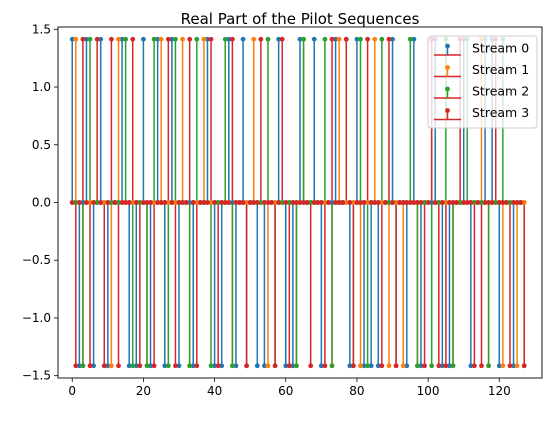 Image resolution: width=559 pixels, height=435 pixels. What do you see at coordinates (447, 110) in the screenshot?
I see `legend-marker-swatch` at bounding box center [447, 110].